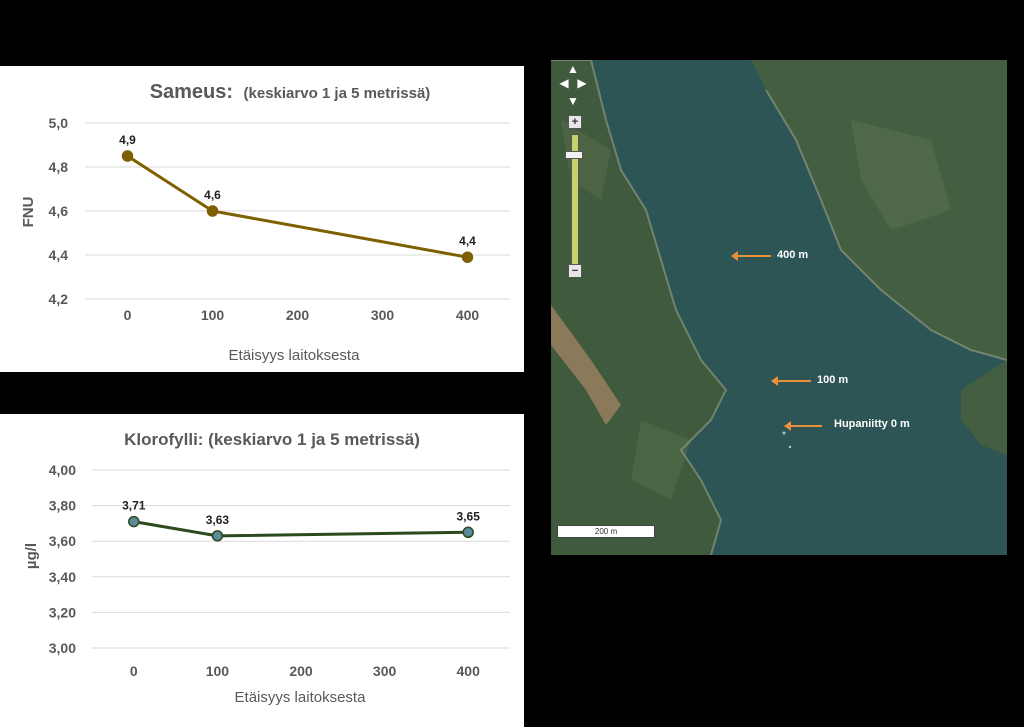 The image size is (1024, 727). Describe the element at coordinates (62, 541) in the screenshot. I see `y-tick-label: 3,60` at that location.